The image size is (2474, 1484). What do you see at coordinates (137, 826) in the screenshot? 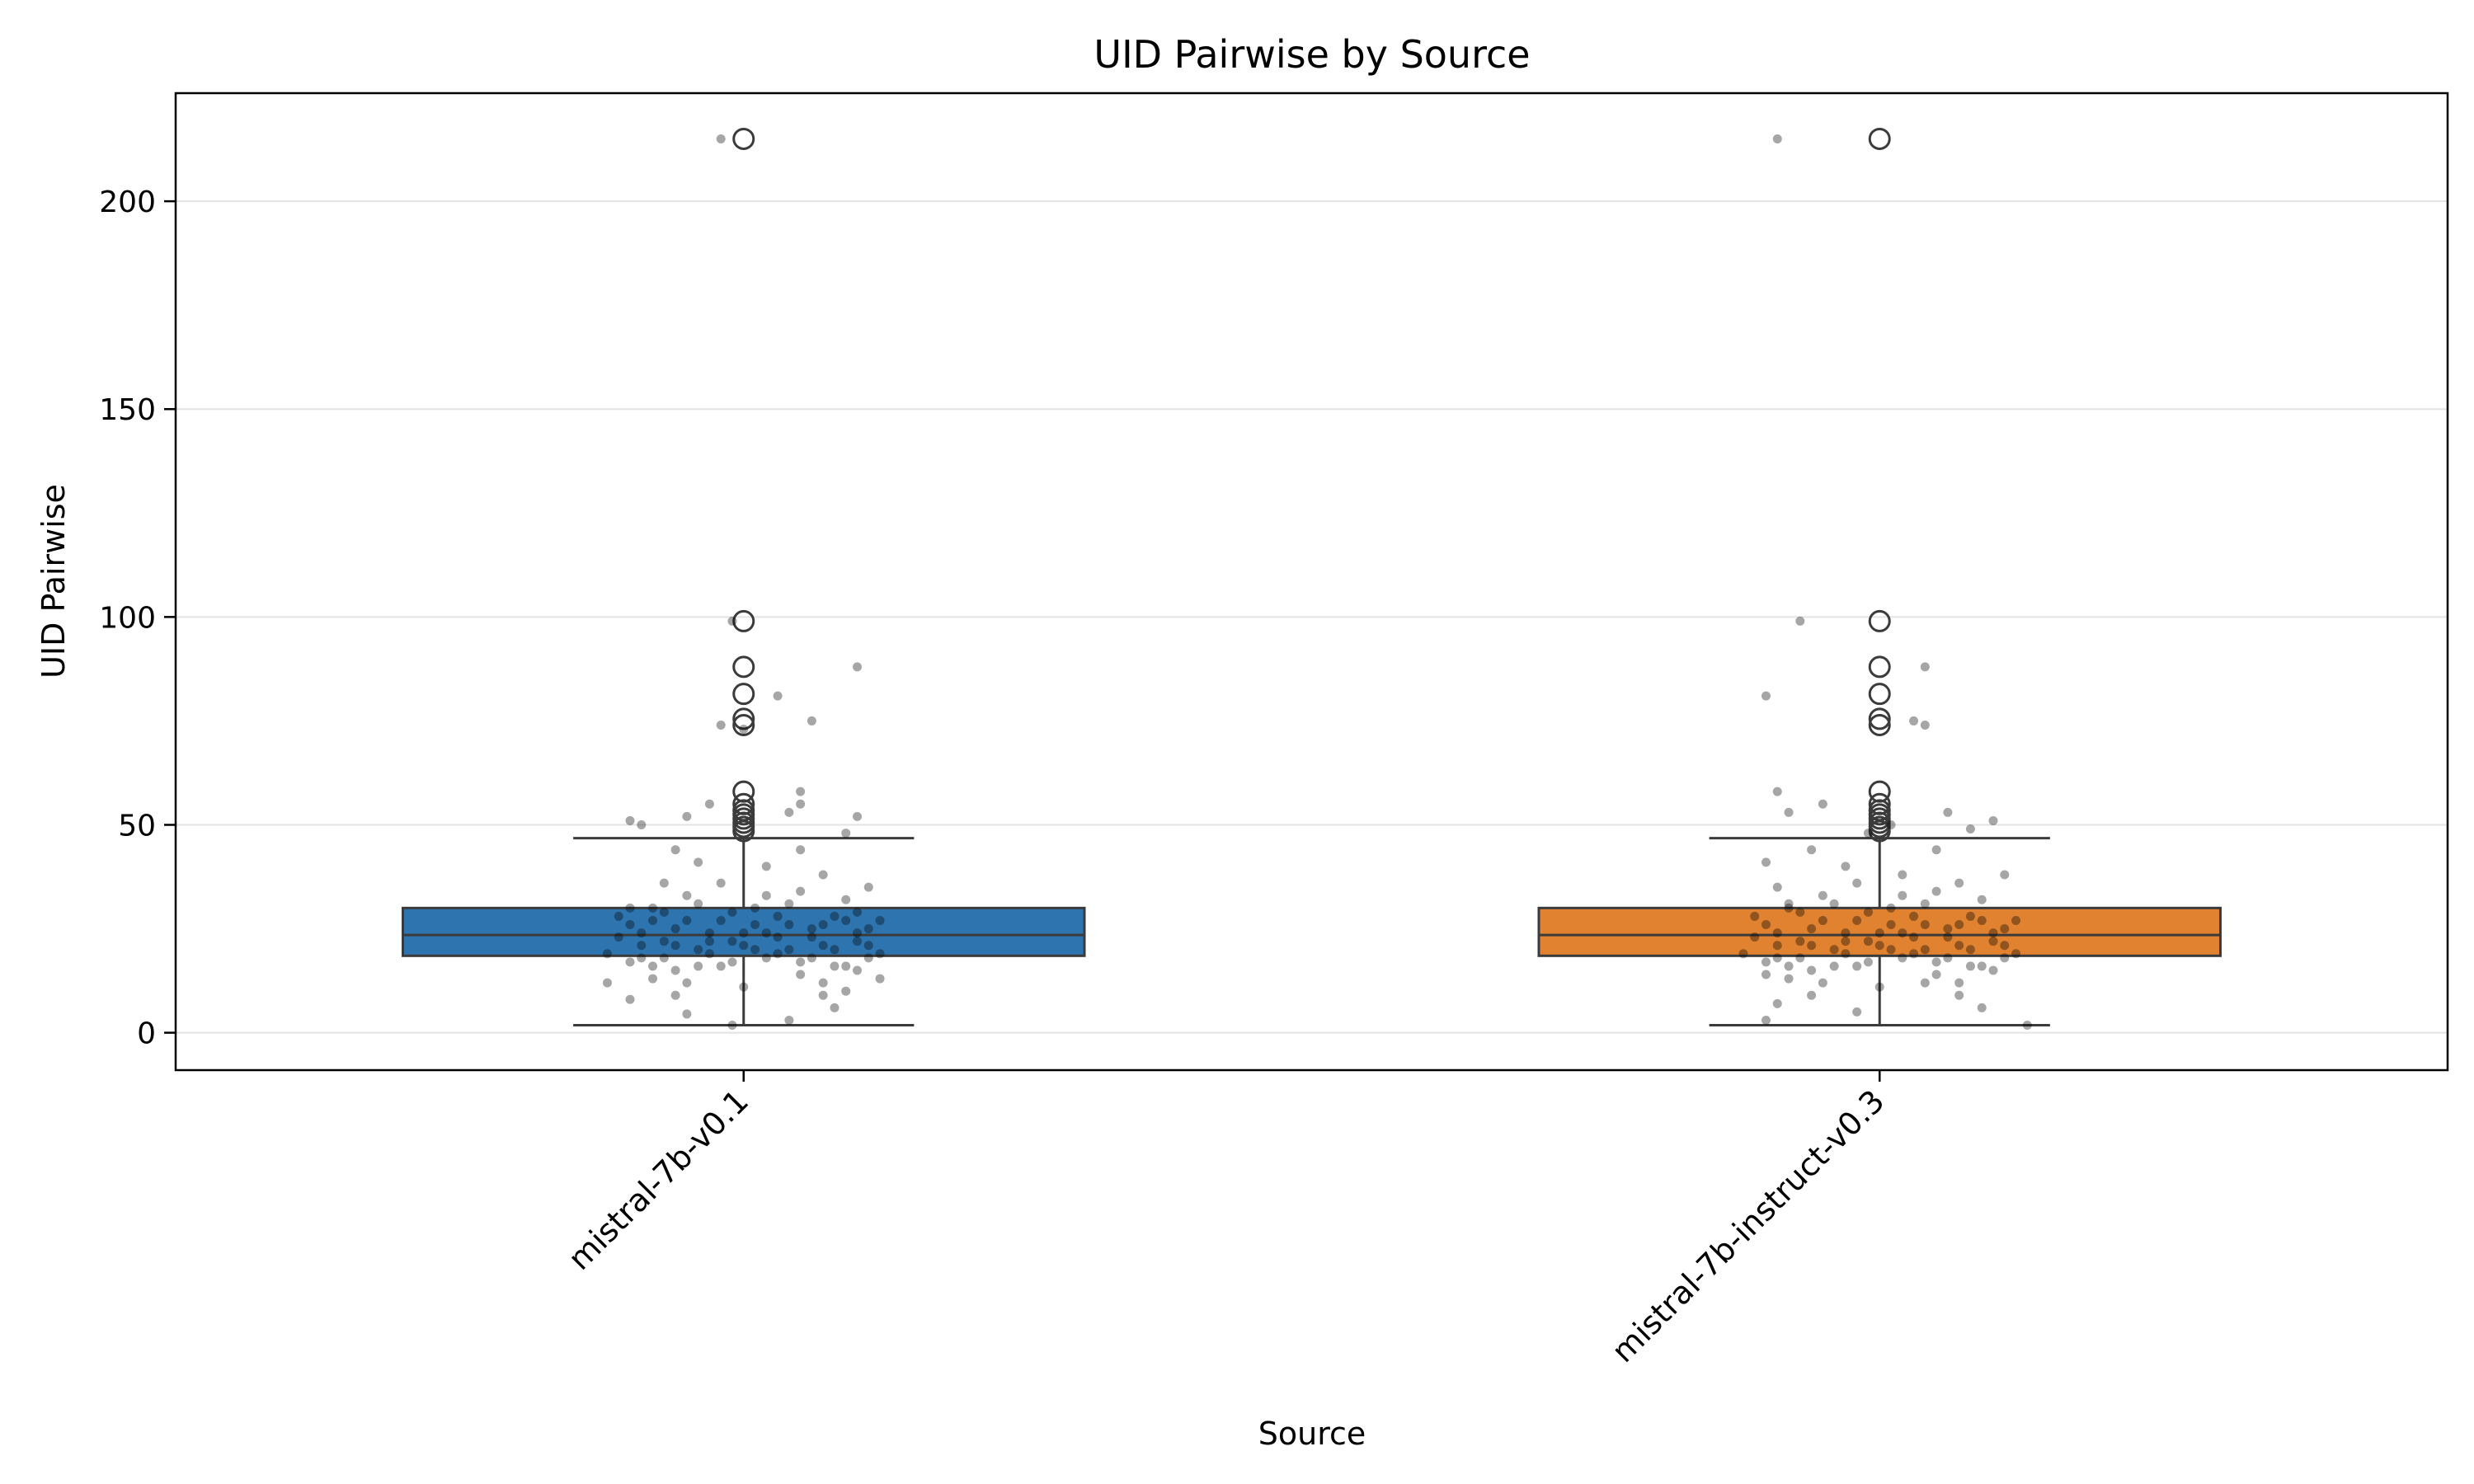
I see `y-tick-label: 50` at bounding box center [137, 826].